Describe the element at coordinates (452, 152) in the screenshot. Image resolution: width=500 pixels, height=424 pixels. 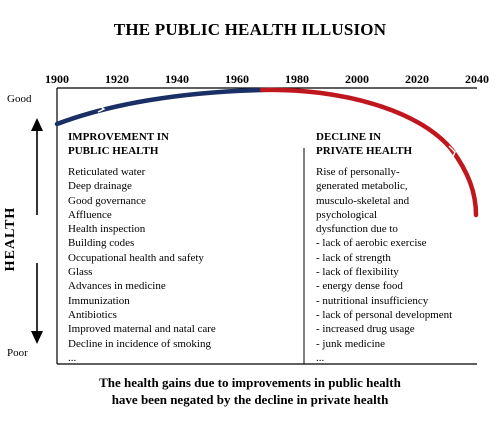
I see `private-curve-arrow-icon` at that location.